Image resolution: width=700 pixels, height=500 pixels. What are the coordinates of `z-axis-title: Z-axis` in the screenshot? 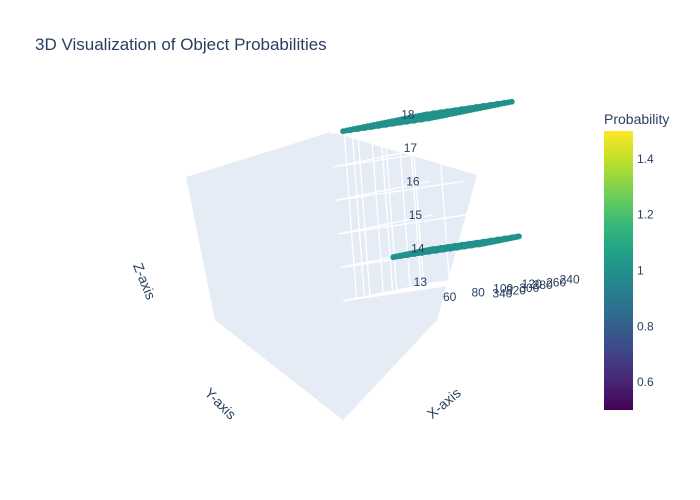 It's located at (144, 280).